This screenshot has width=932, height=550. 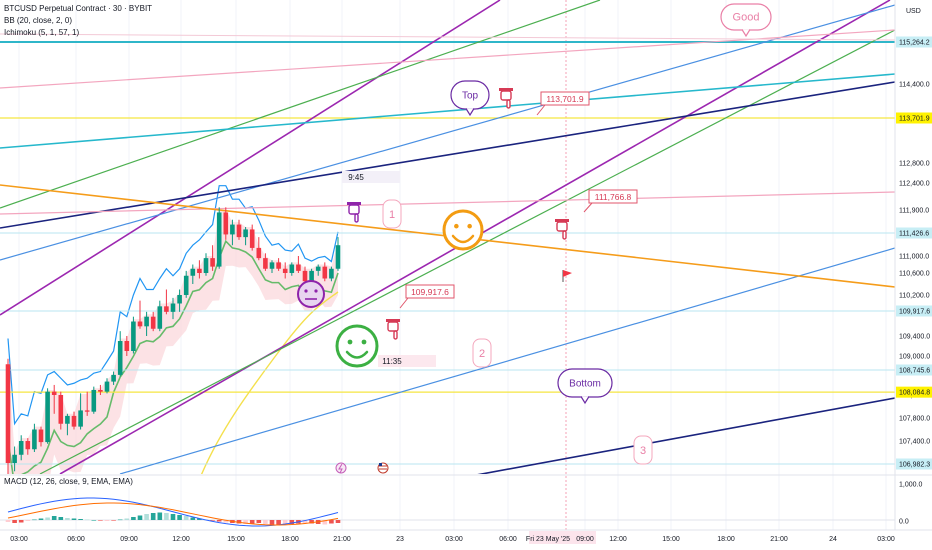 I want to click on y-axis-tick-label: 110,200.0, so click(x=914, y=296).